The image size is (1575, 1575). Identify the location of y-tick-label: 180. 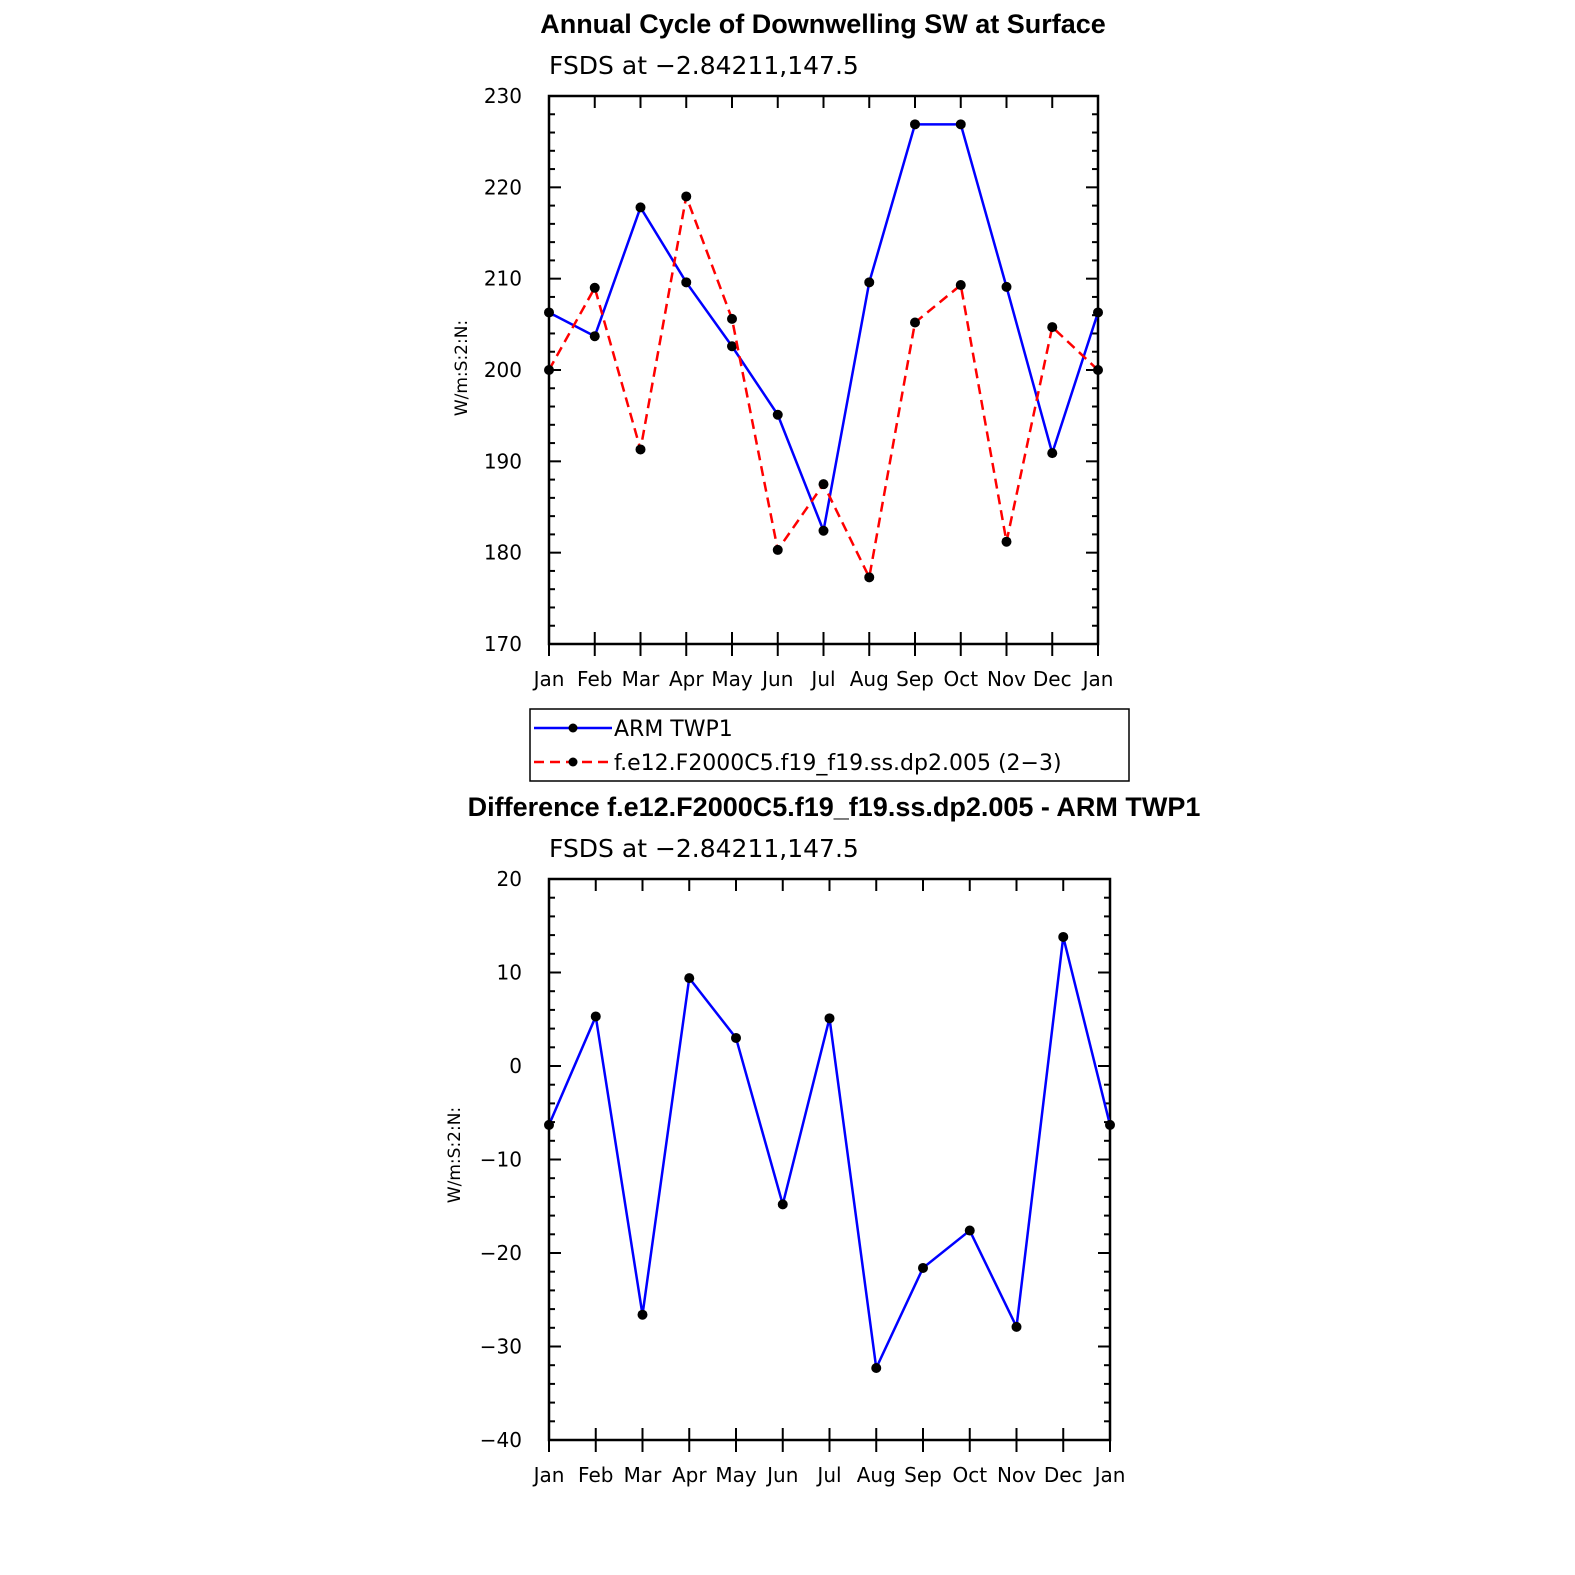
(503, 553).